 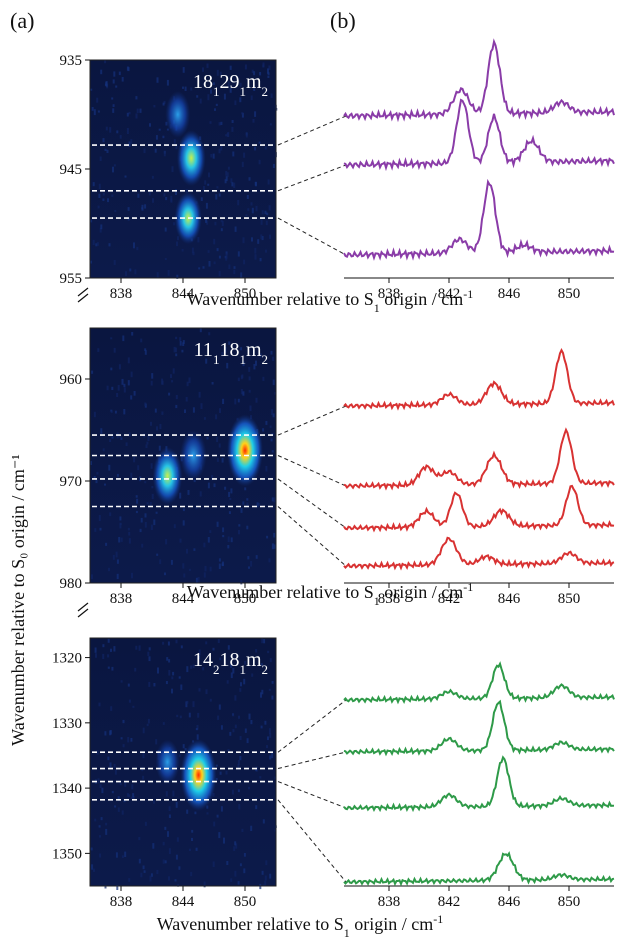 What do you see at coordinates (230, 85) in the screenshot?
I see `band-label: 181291m2` at bounding box center [230, 85].